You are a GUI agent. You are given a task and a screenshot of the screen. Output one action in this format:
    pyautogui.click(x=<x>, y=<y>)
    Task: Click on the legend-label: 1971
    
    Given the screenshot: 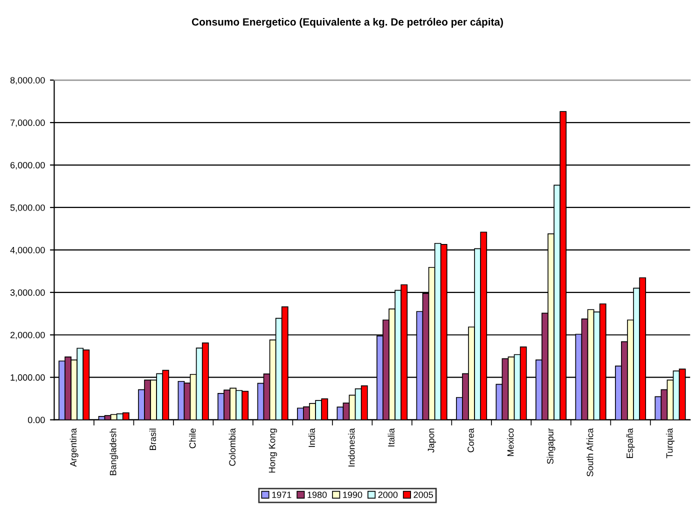 What is the action you would take?
    pyautogui.click(x=282, y=495)
    